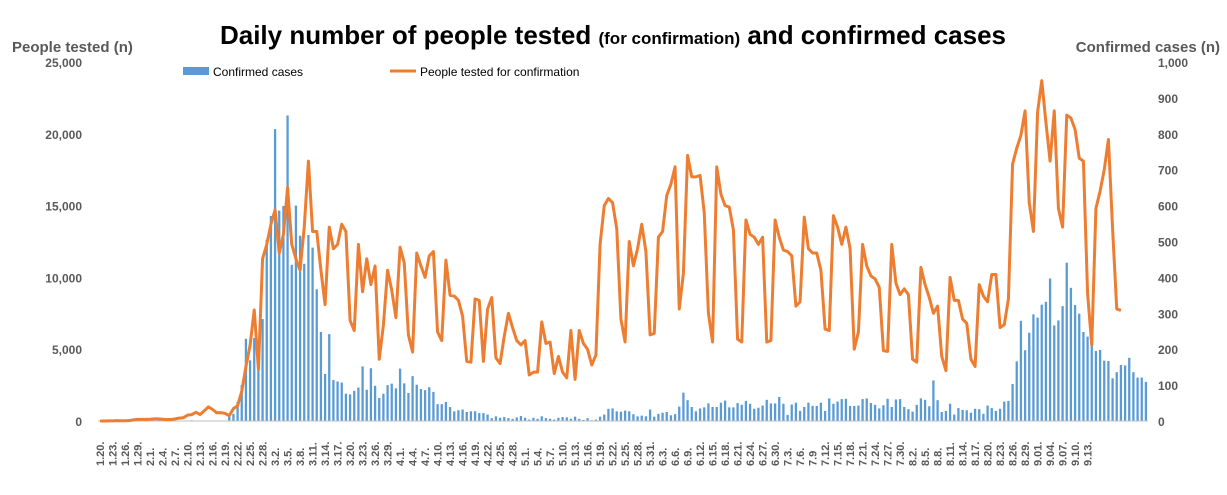 This screenshot has width=1227, height=495. Describe the element at coordinates (589, 454) in the screenshot. I see `x-tick-label: 5.16.` at that location.